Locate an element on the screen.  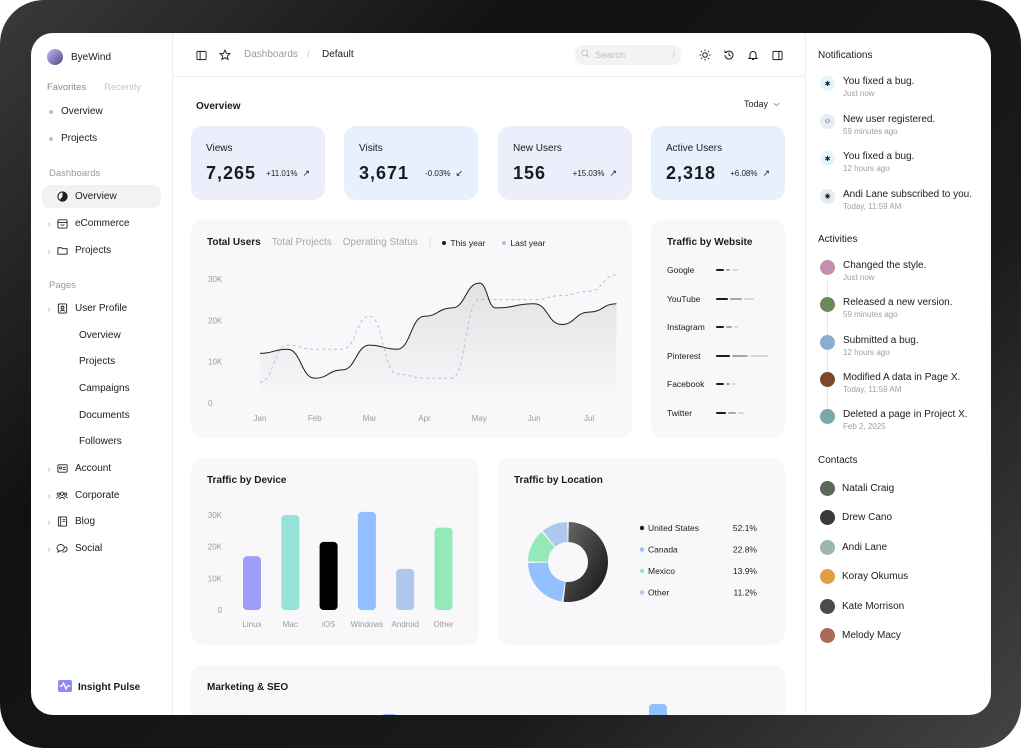
sun-icon is located at coordinates (705, 55).